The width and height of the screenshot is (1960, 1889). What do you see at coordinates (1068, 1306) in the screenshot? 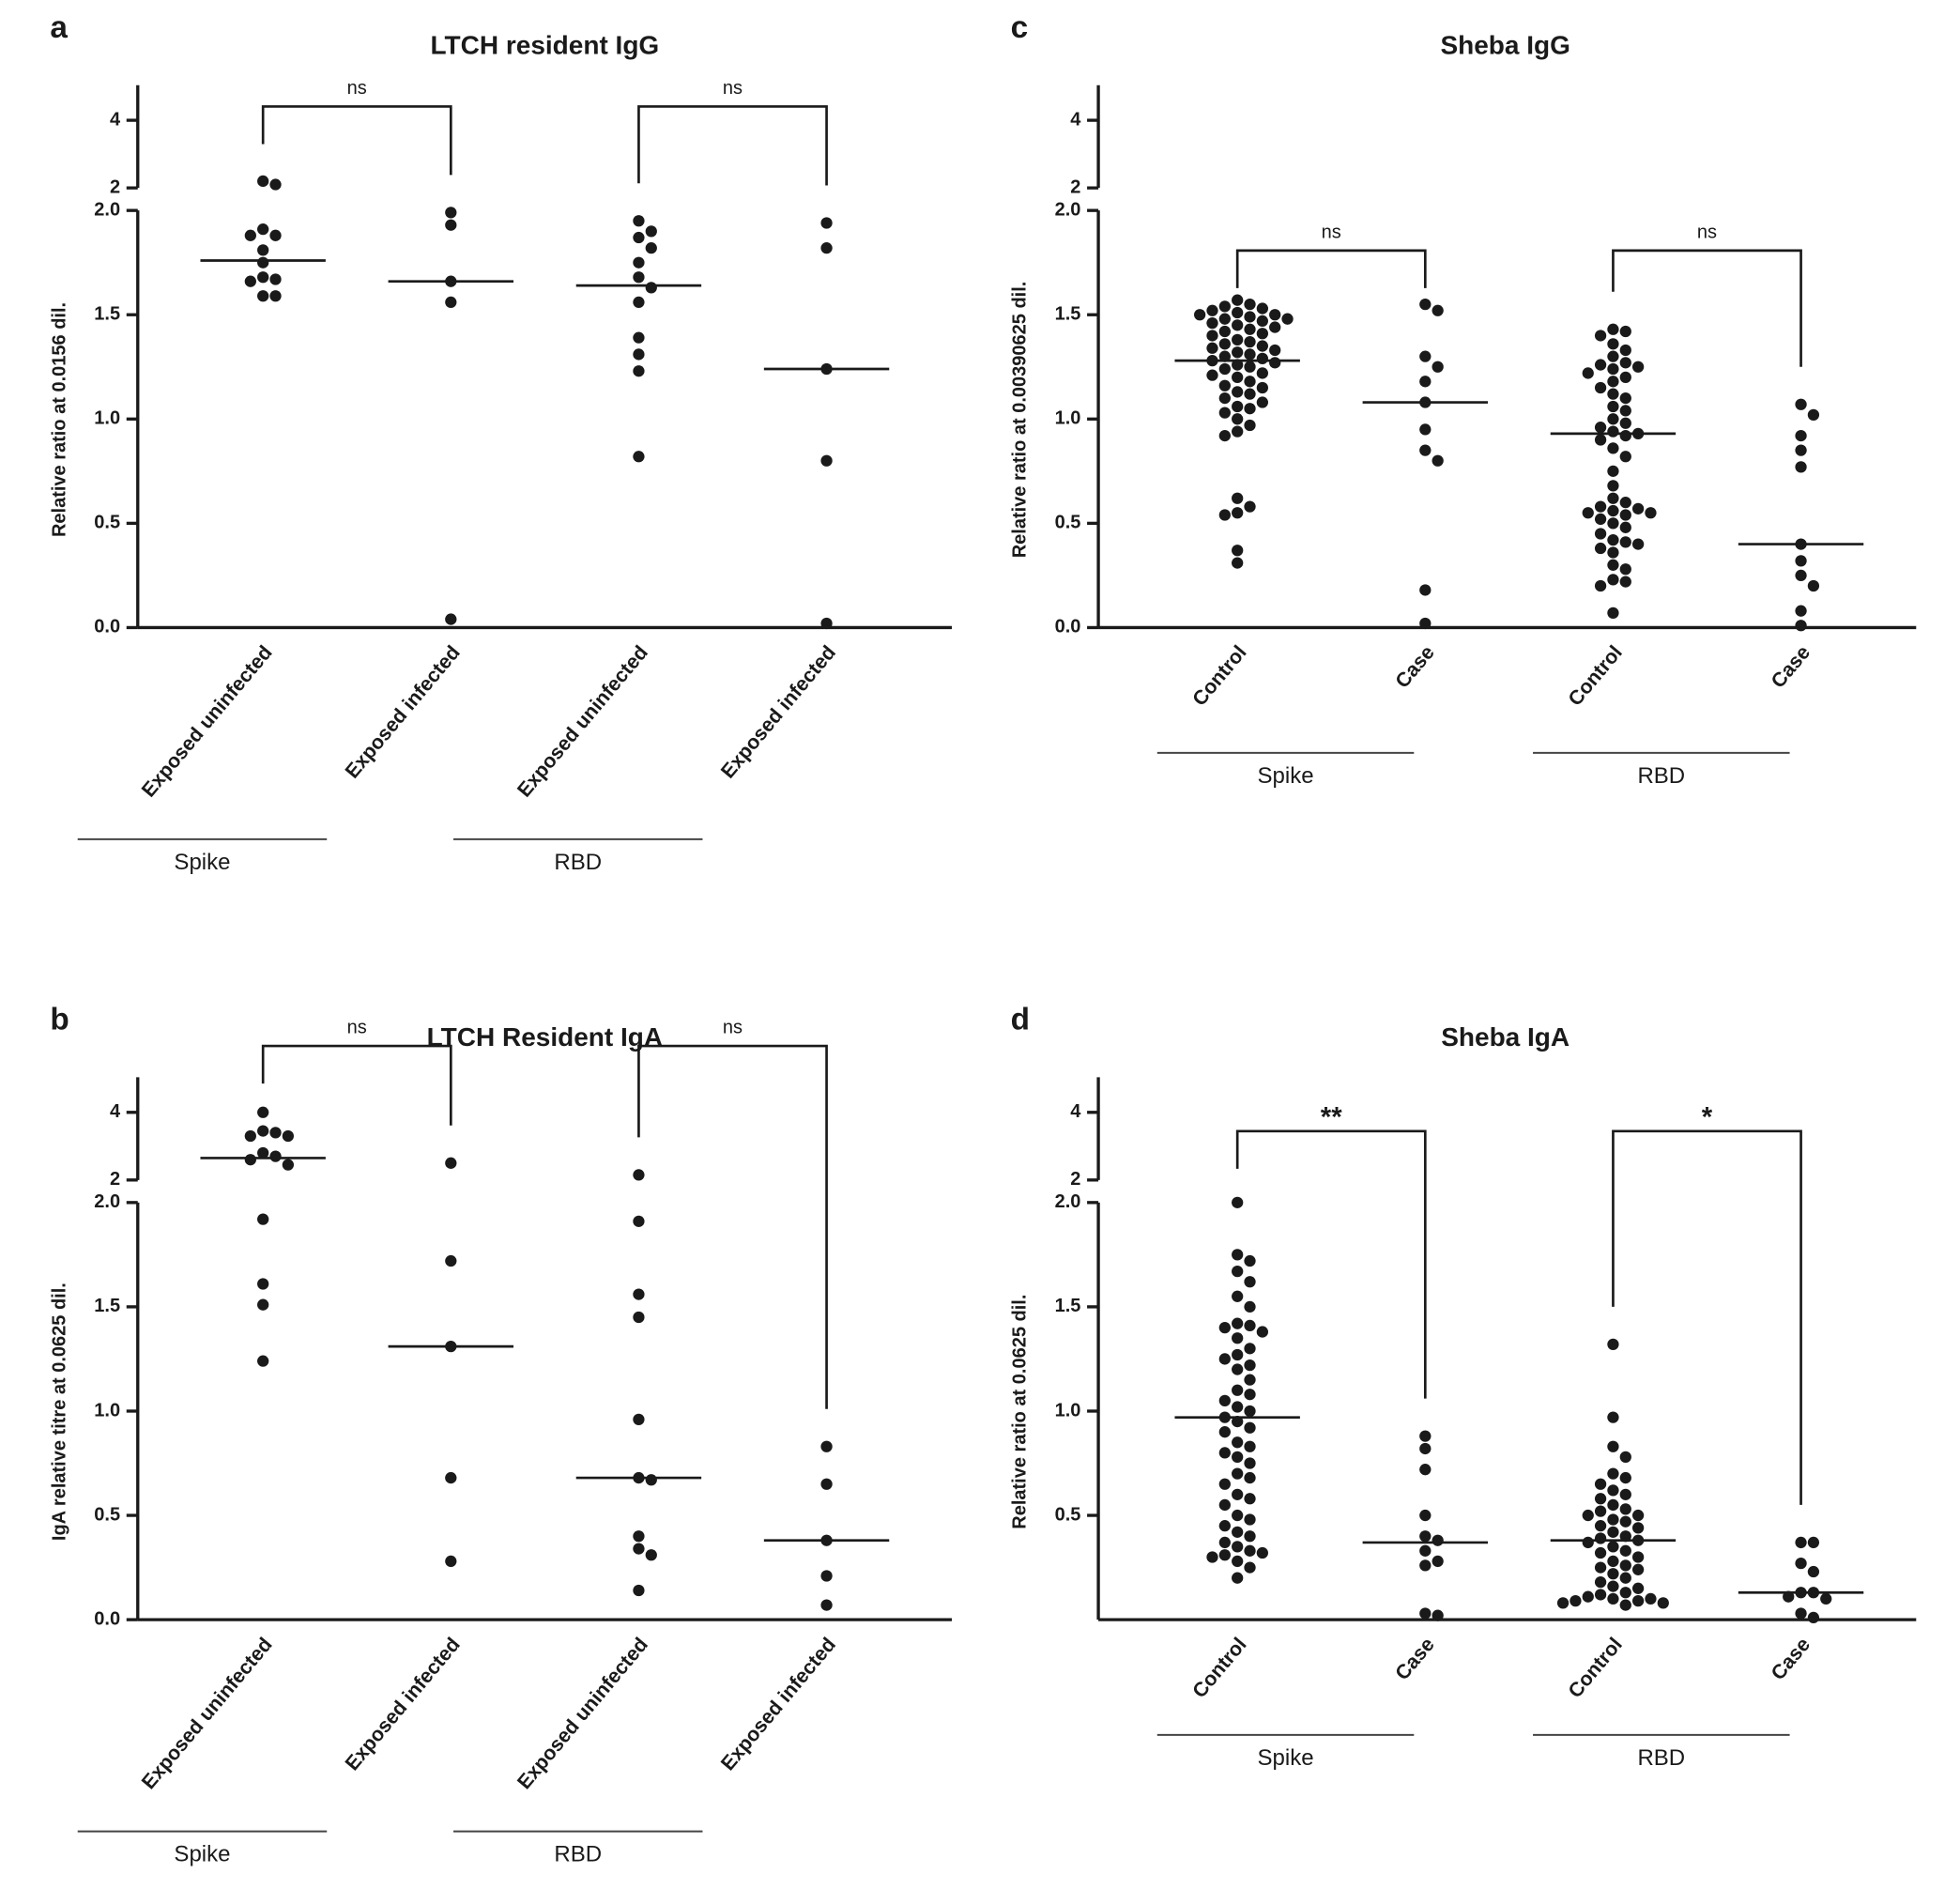
I see `y-tick-label: 1.5` at bounding box center [1068, 1306].